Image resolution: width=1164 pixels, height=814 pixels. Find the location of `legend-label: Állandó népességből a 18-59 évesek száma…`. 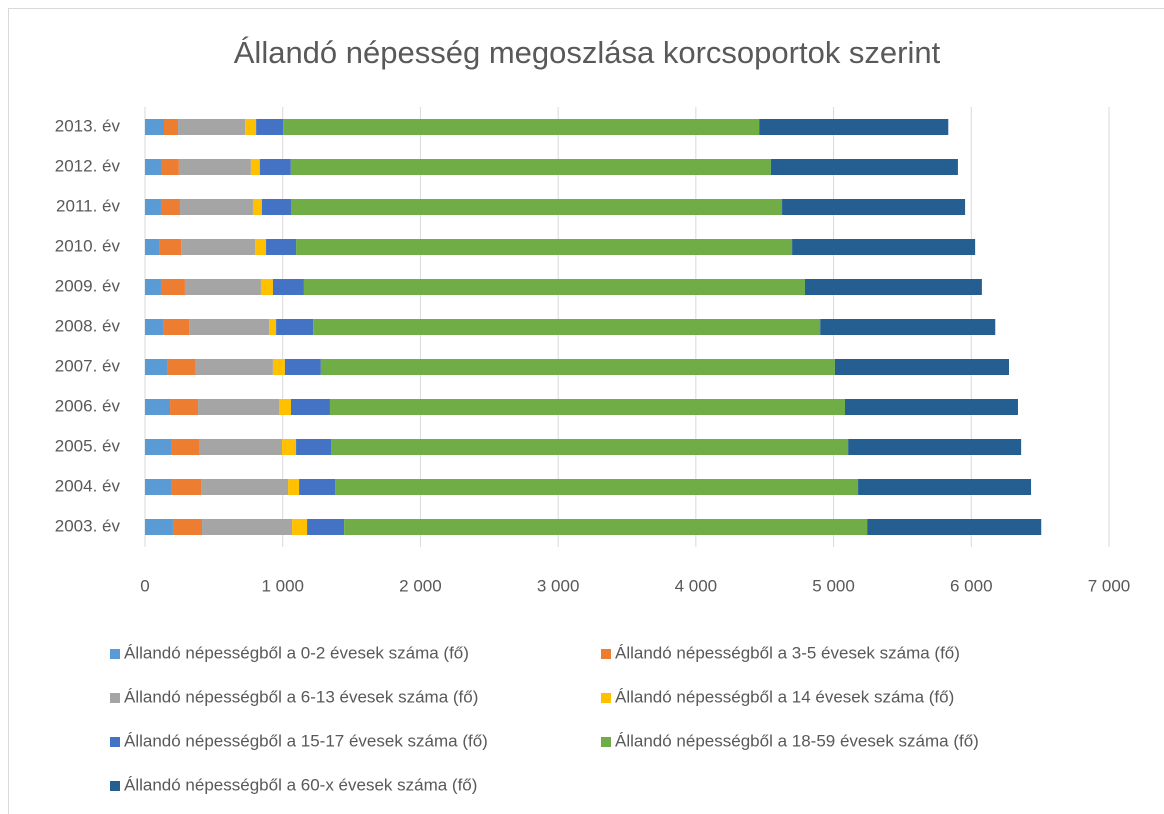

legend-label: Állandó népességből a 18-59 évesek száma… is located at coordinates (797, 740).